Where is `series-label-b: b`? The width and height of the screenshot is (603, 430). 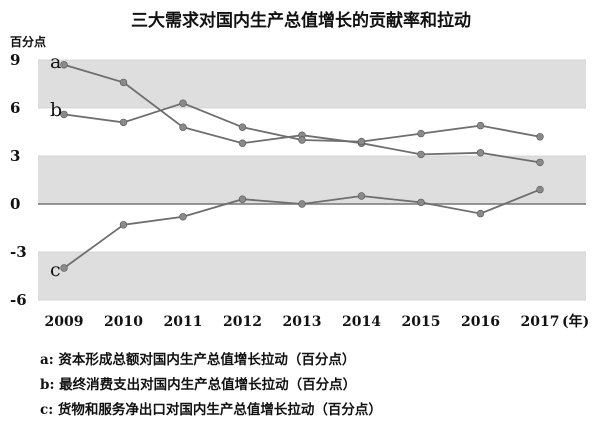
series-label-b: b is located at coordinates (56, 110).